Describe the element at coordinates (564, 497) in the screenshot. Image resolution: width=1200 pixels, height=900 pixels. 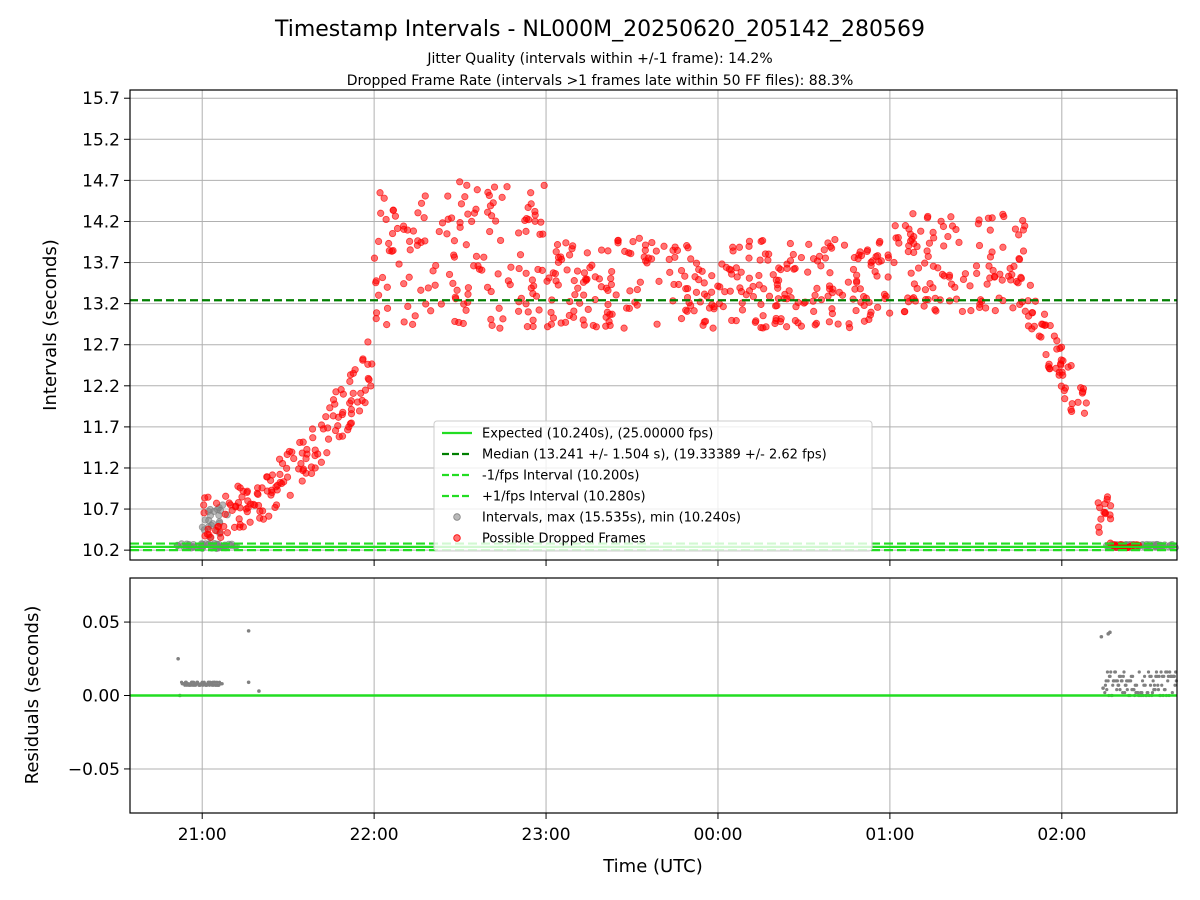
I see `legend-label: +1/fps Interval (10.280s)` at that location.